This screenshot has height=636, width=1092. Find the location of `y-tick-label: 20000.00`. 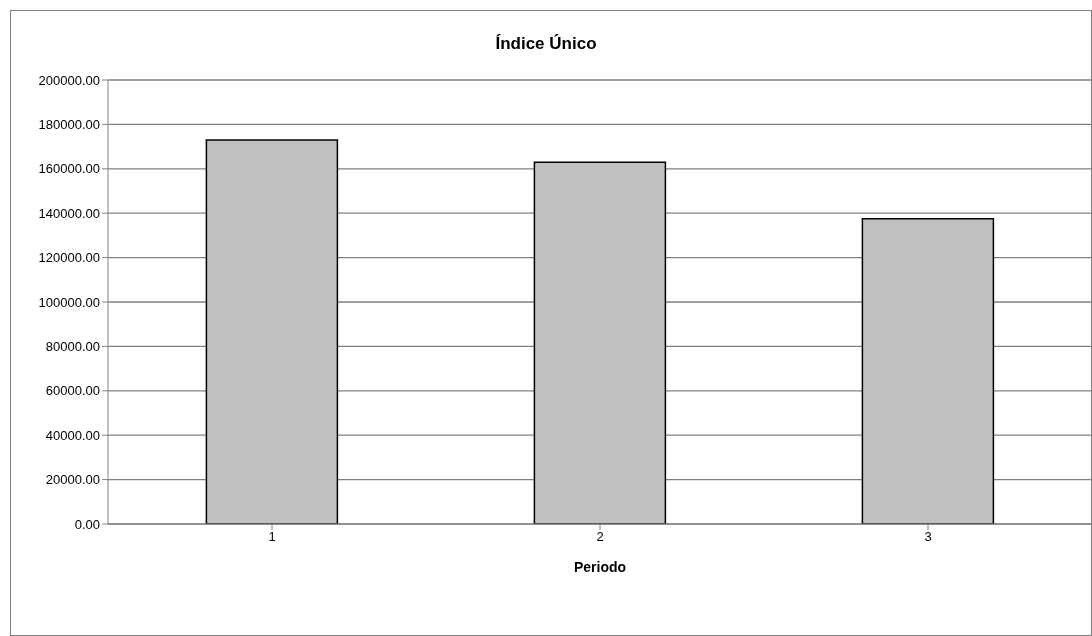

y-tick-label: 20000.00 is located at coordinates (72, 480).